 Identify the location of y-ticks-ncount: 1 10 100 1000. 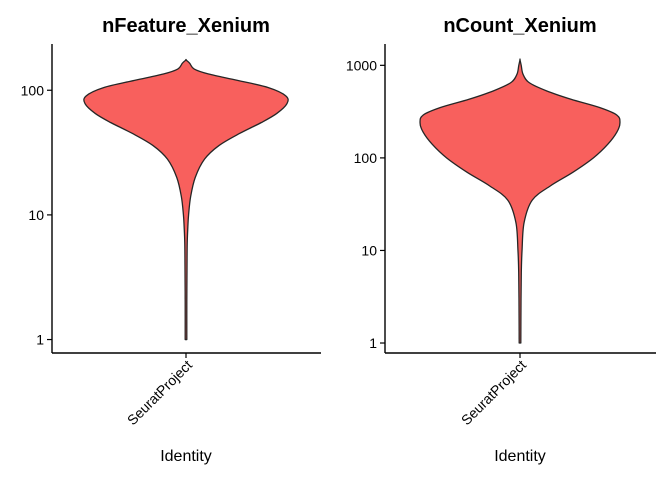
(365, 204).